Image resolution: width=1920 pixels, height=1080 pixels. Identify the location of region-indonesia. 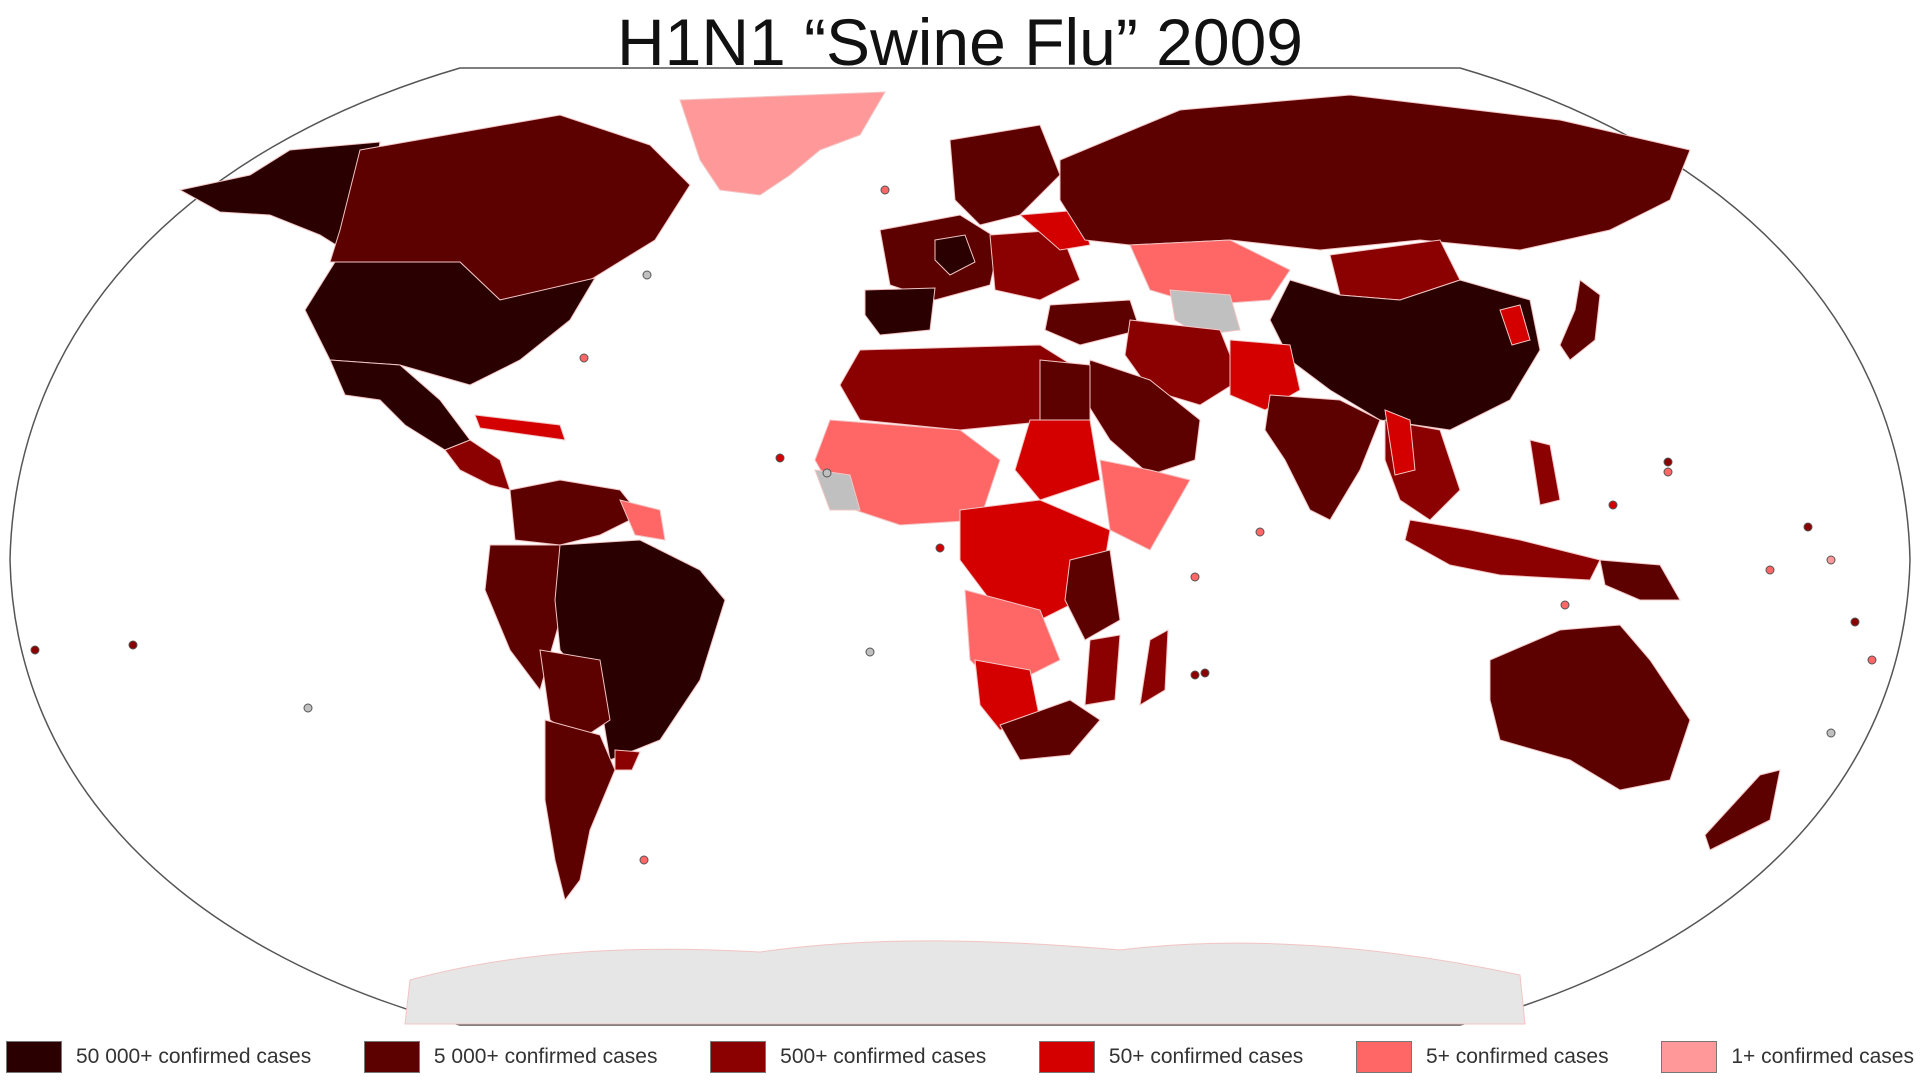
(1502, 550).